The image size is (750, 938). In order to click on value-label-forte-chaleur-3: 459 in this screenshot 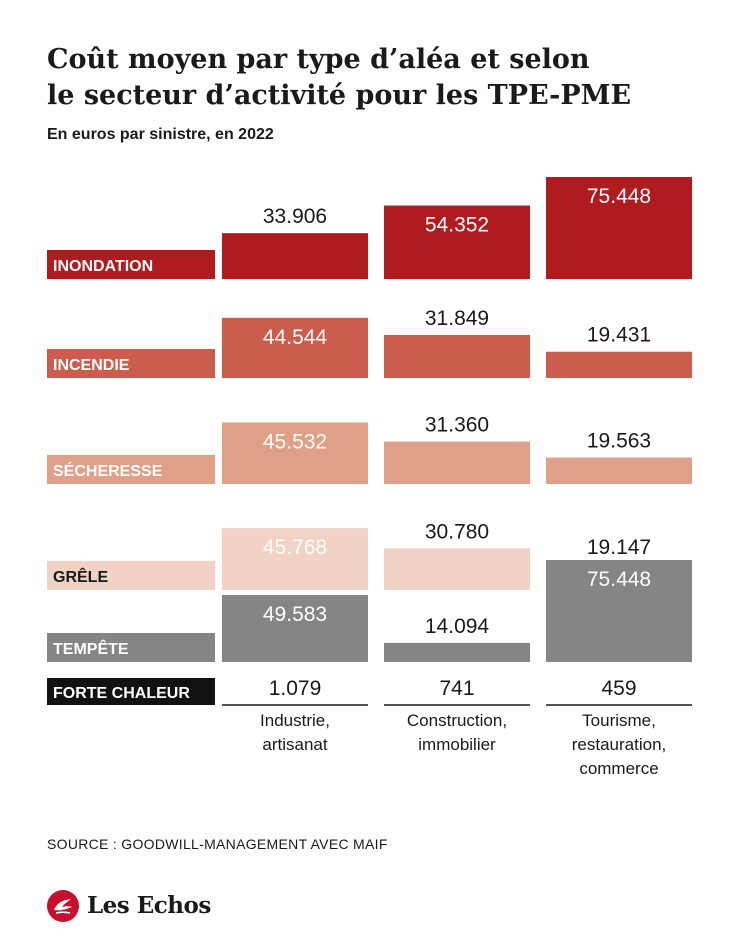, I will do `click(618, 688)`.